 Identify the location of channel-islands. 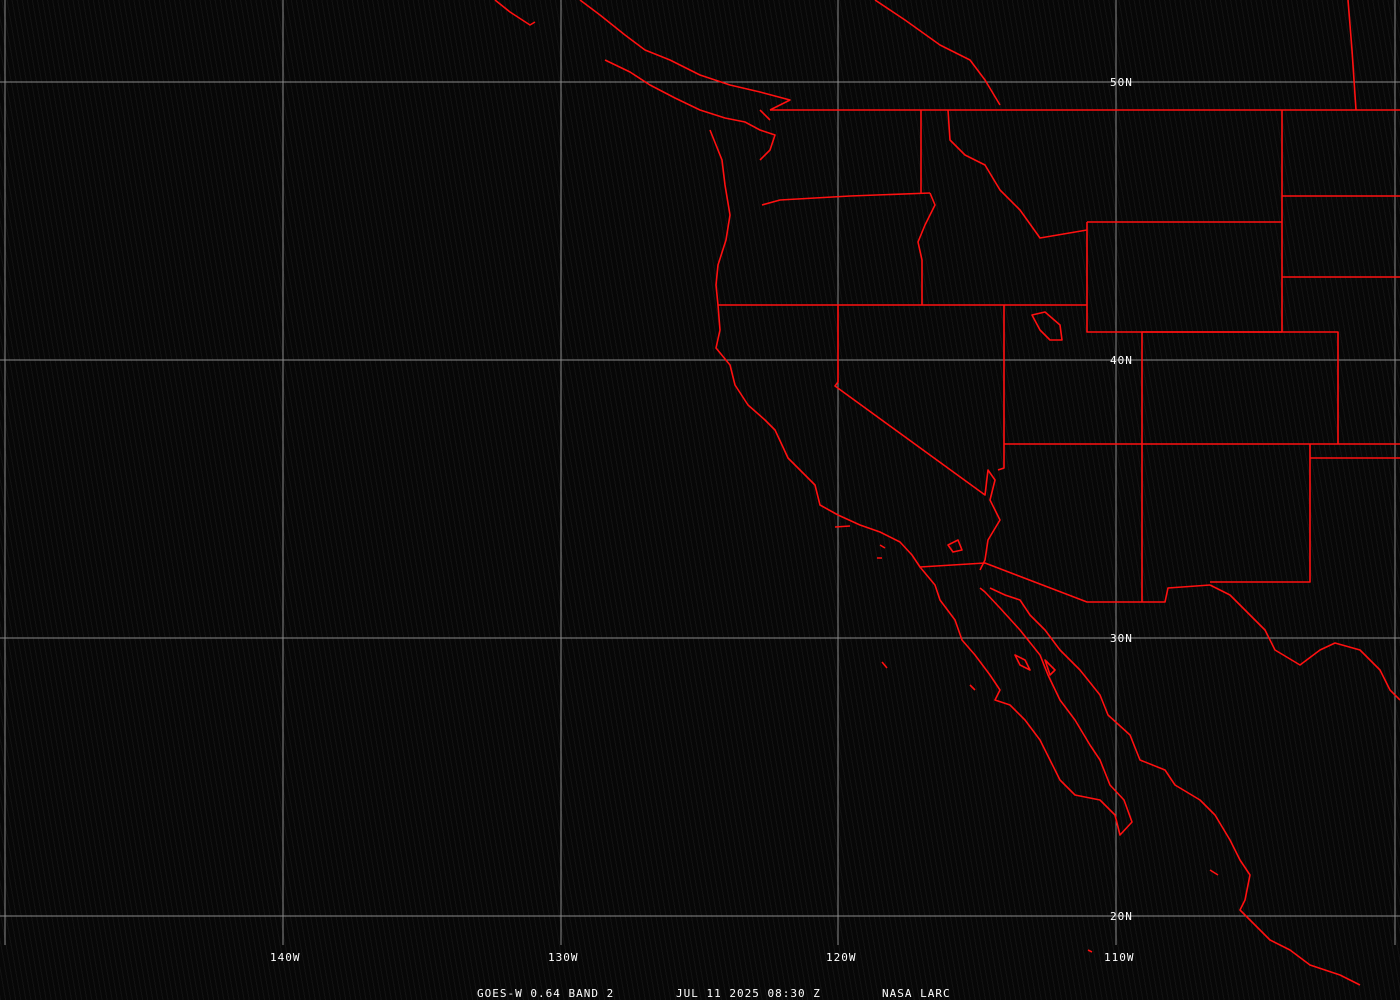
(860, 542).